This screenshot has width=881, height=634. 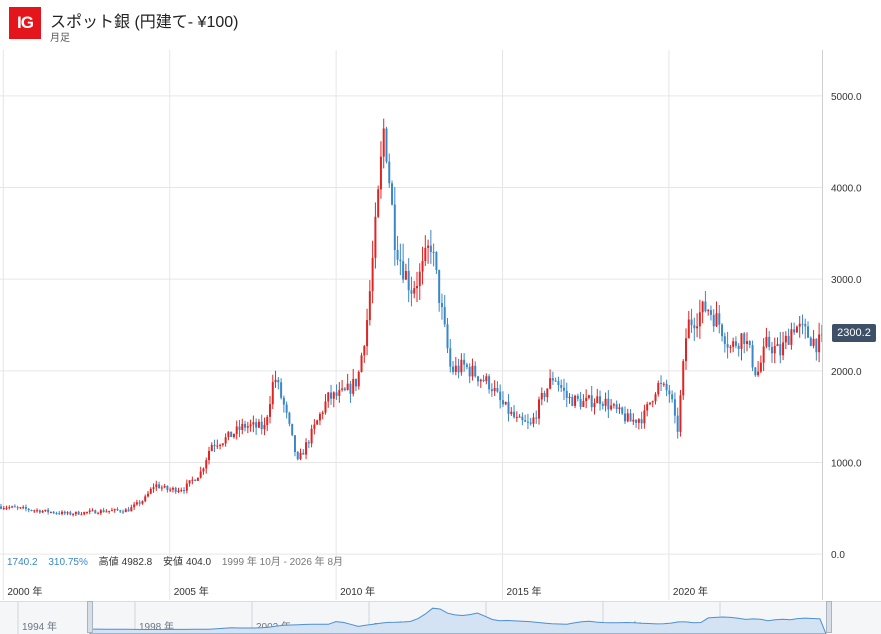 What do you see at coordinates (25, 23) in the screenshot?
I see `ig-logo: IG` at bounding box center [25, 23].